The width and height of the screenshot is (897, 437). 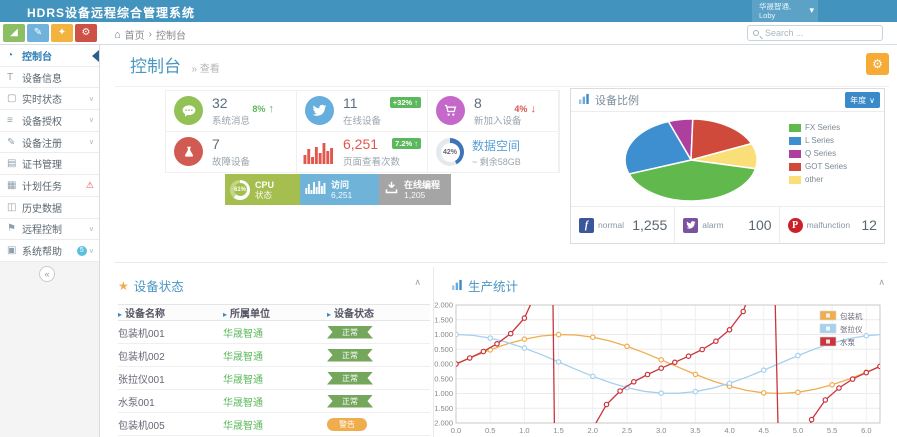 I want to click on summary-segment: 访问 6,251, so click(x=339, y=189).